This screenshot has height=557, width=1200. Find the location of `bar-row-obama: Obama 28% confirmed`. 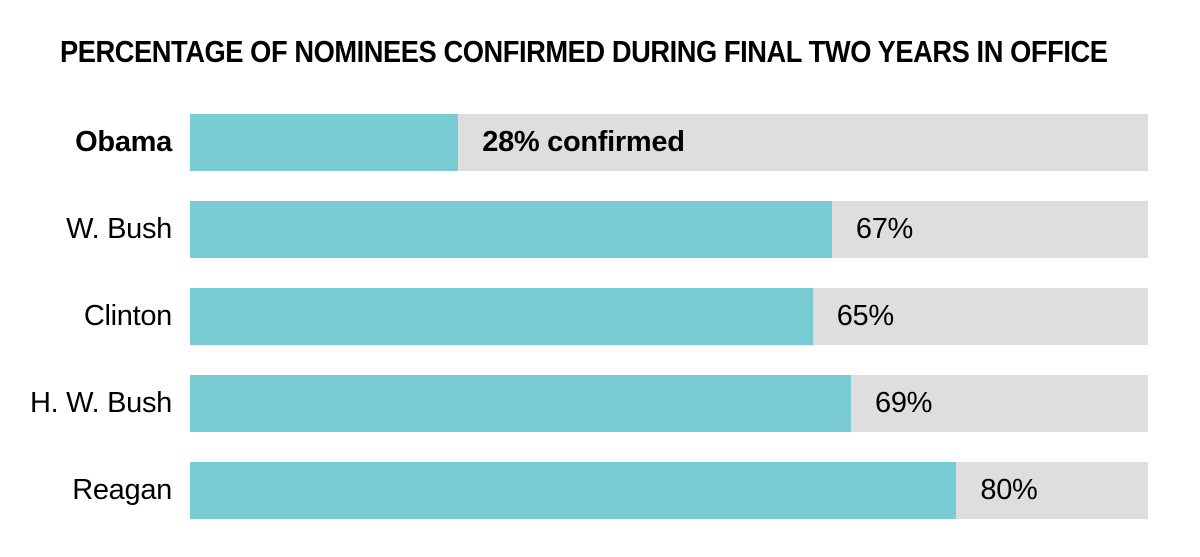

bar-row-obama: Obama 28% confirmed is located at coordinates (600, 142).